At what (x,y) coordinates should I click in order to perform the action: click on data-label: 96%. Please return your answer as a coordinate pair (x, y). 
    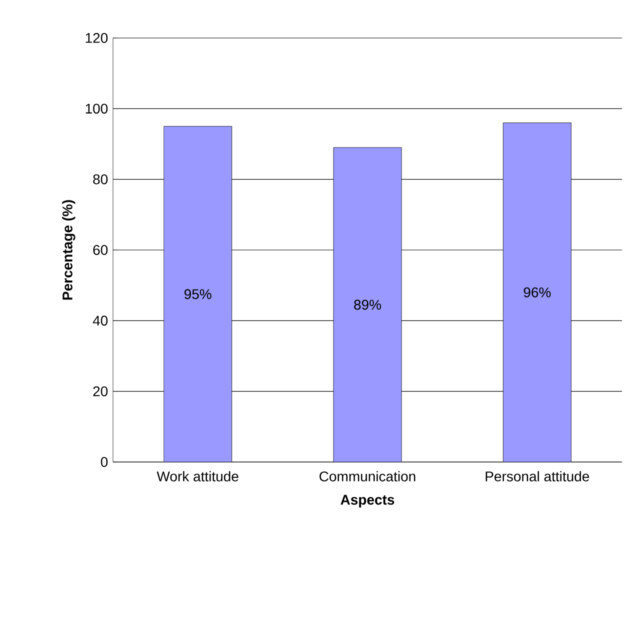
    Looking at the image, I should click on (537, 292).